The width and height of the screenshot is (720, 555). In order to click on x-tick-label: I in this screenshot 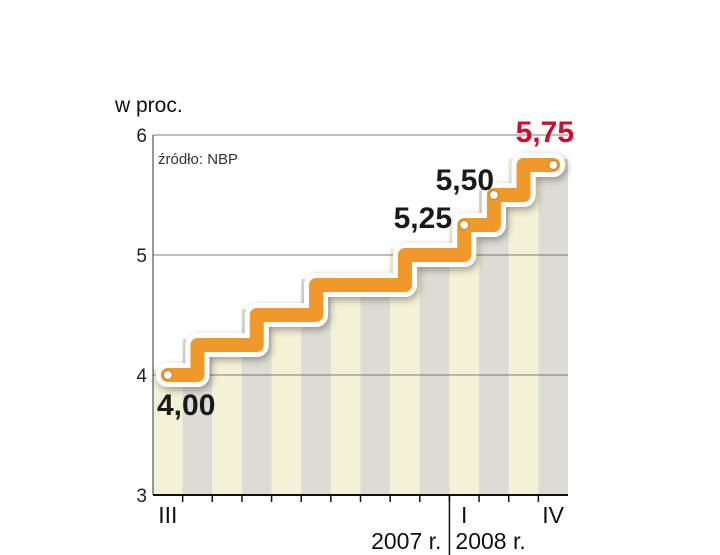, I will do `click(464, 515)`.